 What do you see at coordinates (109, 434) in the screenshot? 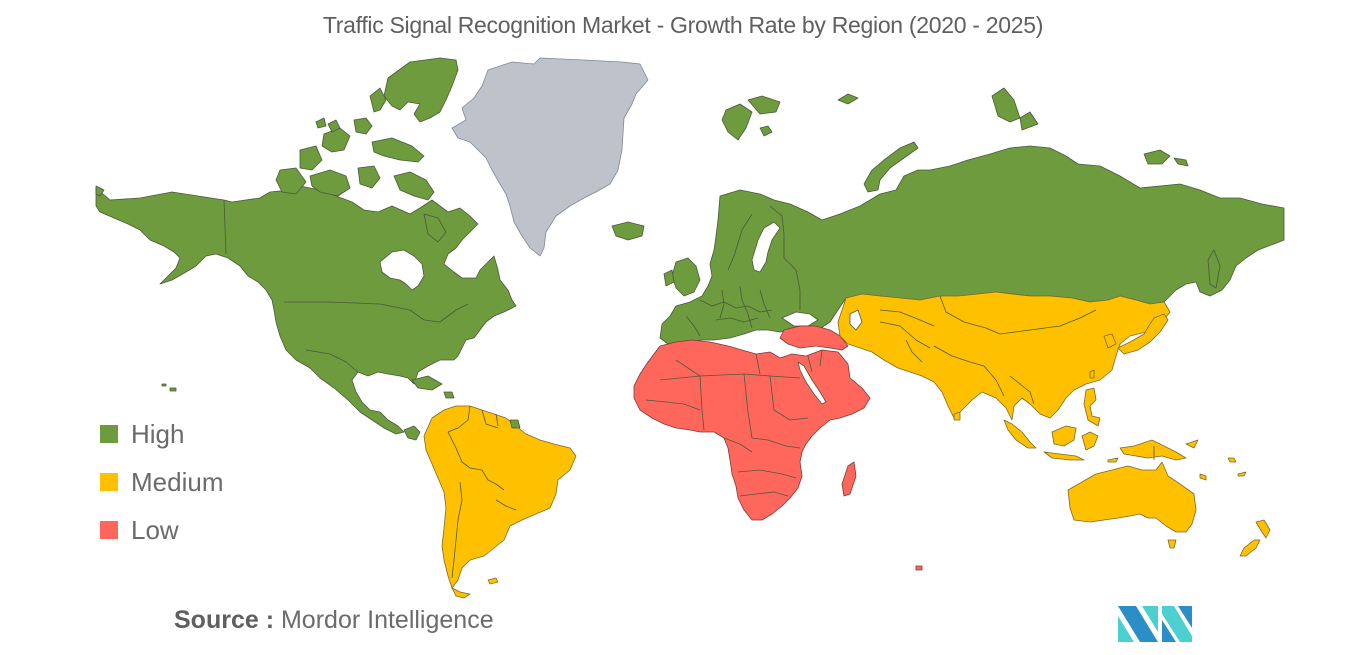
I see `legend-swatch-high` at bounding box center [109, 434].